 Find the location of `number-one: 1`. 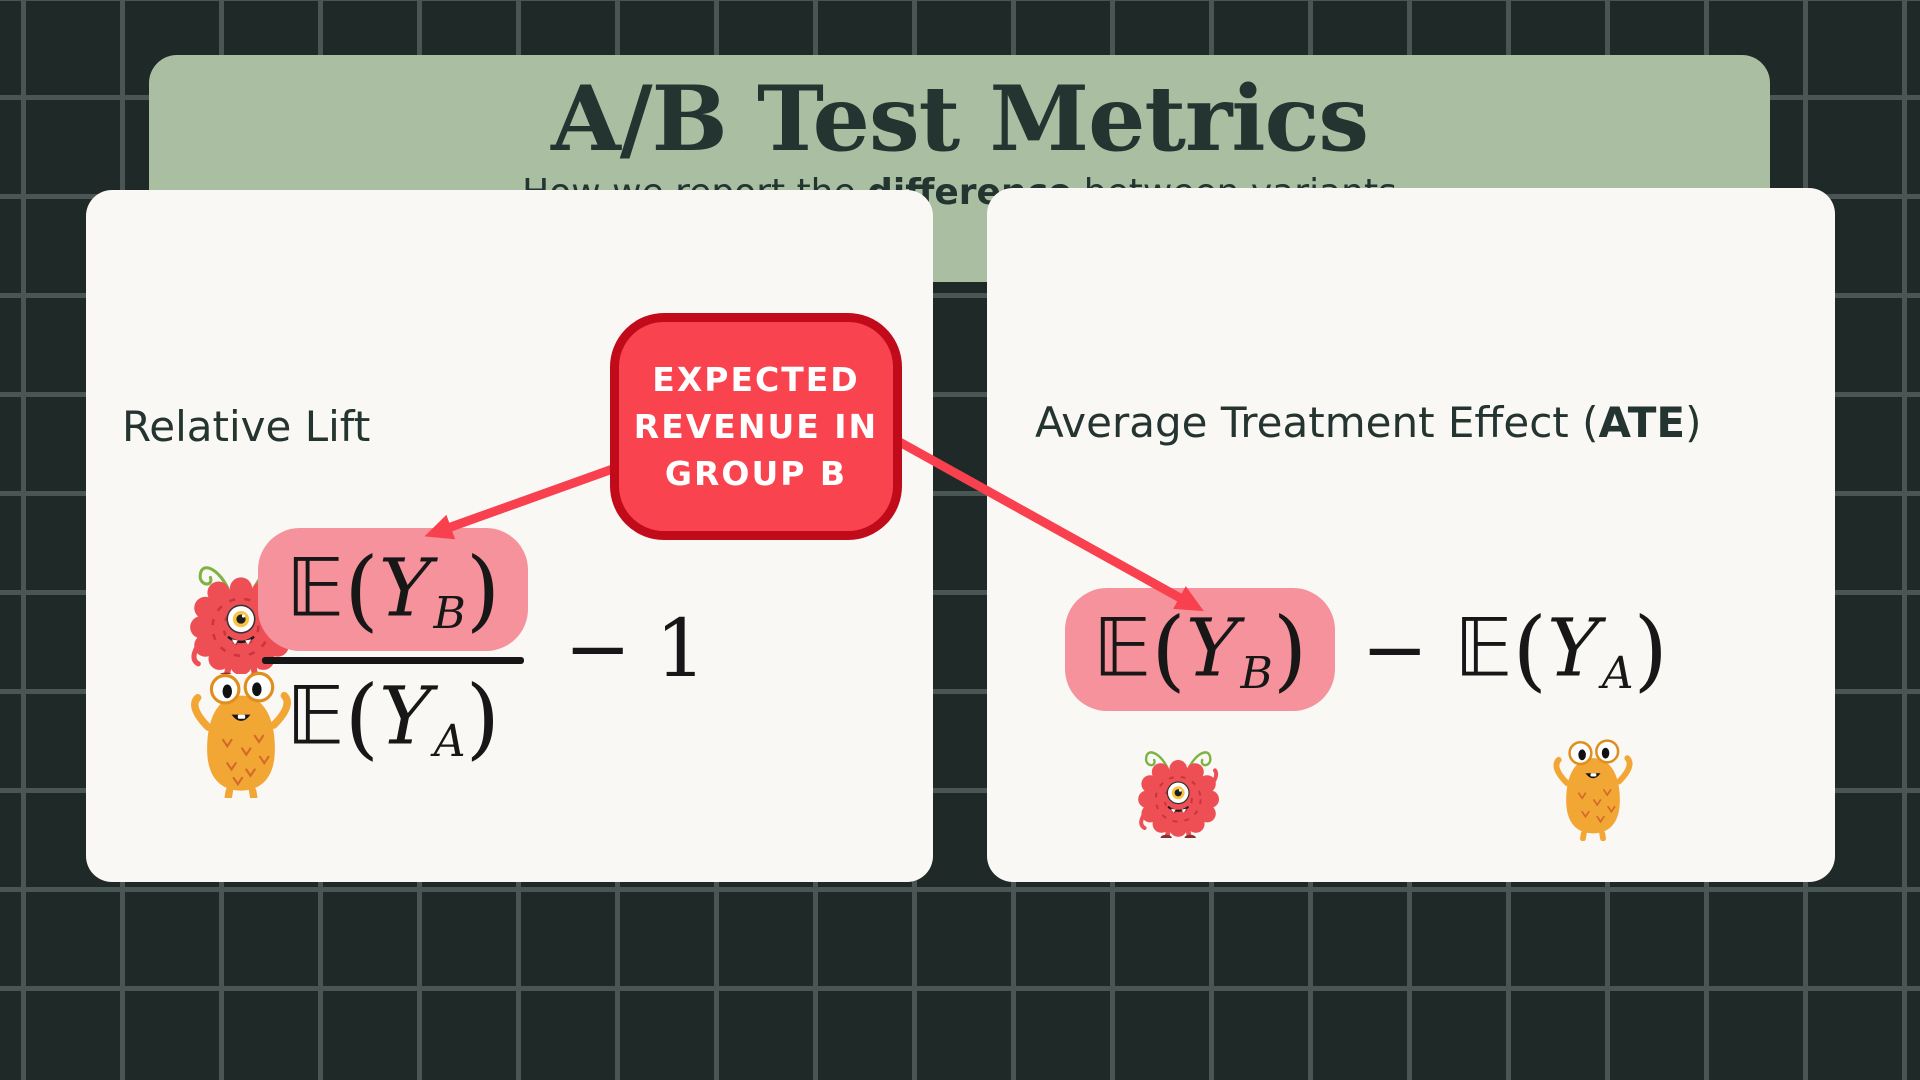

number-one: 1 is located at coordinates (681, 648).